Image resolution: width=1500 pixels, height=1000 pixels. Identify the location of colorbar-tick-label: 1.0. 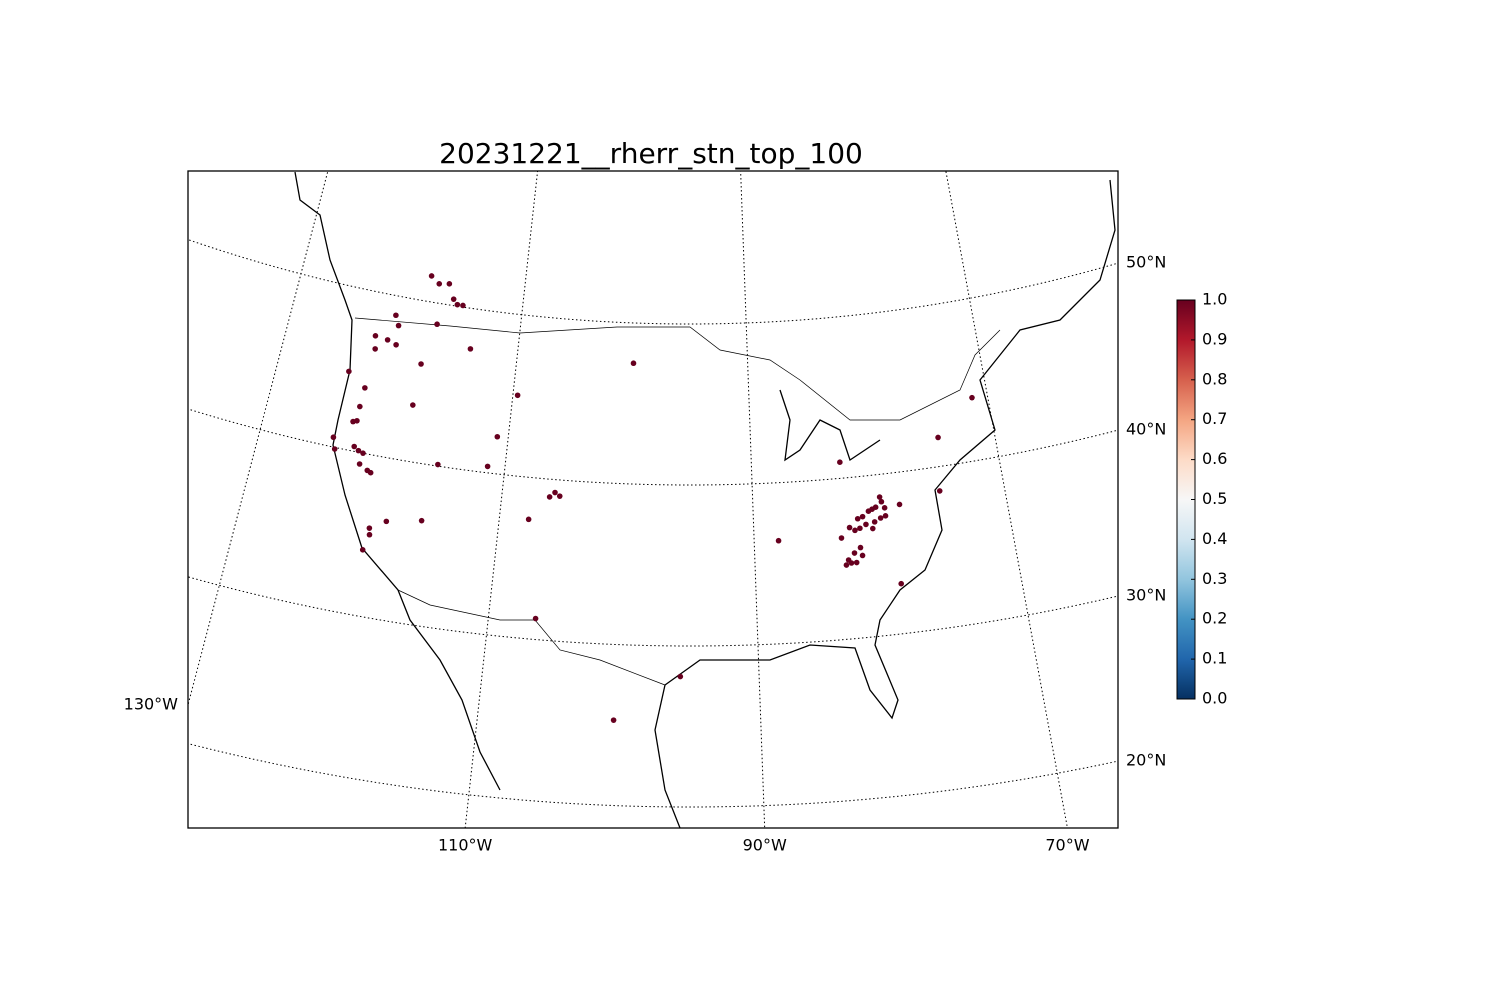
(1214, 299).